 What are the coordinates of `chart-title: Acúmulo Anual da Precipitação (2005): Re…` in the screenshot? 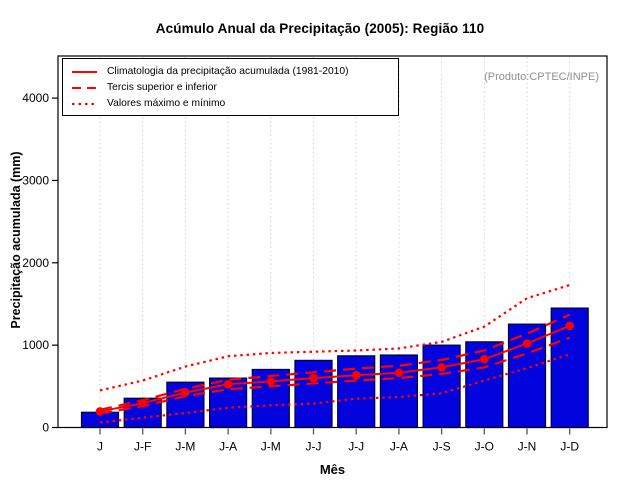 It's located at (320, 28).